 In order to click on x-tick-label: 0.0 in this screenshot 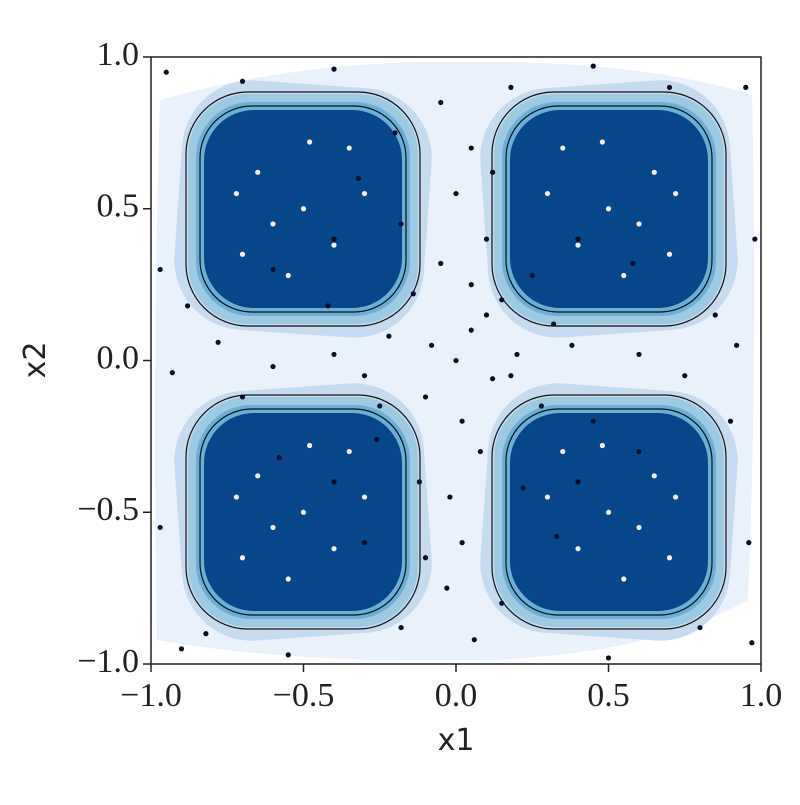, I will do `click(456, 695)`.